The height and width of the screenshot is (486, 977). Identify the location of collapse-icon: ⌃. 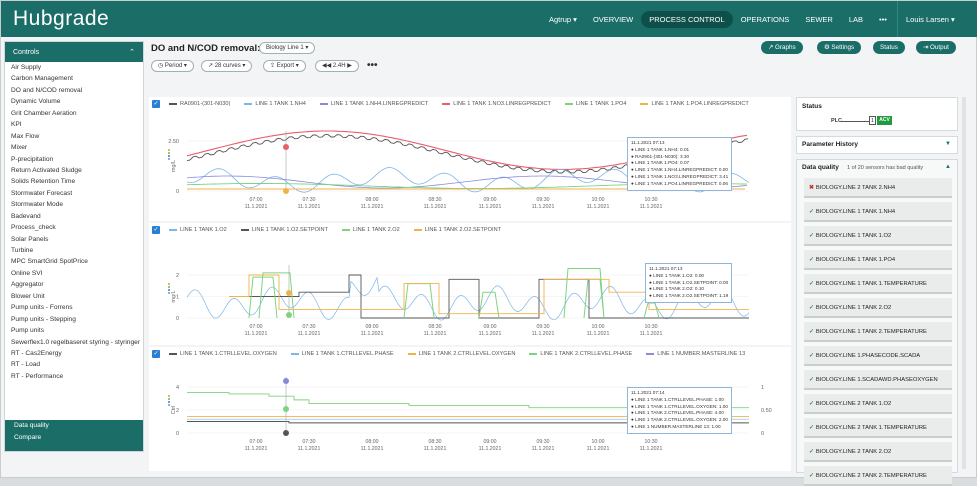
(132, 52).